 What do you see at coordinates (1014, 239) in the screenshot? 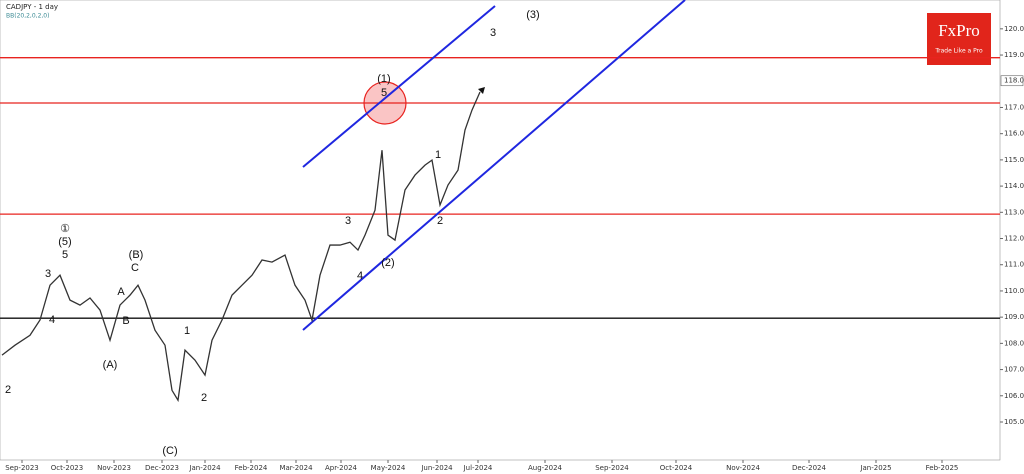
I see `y-tick-label: 112.00` at bounding box center [1014, 239].